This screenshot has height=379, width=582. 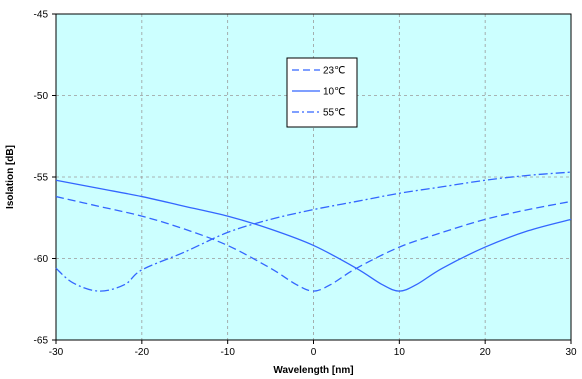 I want to click on x-tick-0: 0, so click(x=314, y=352).